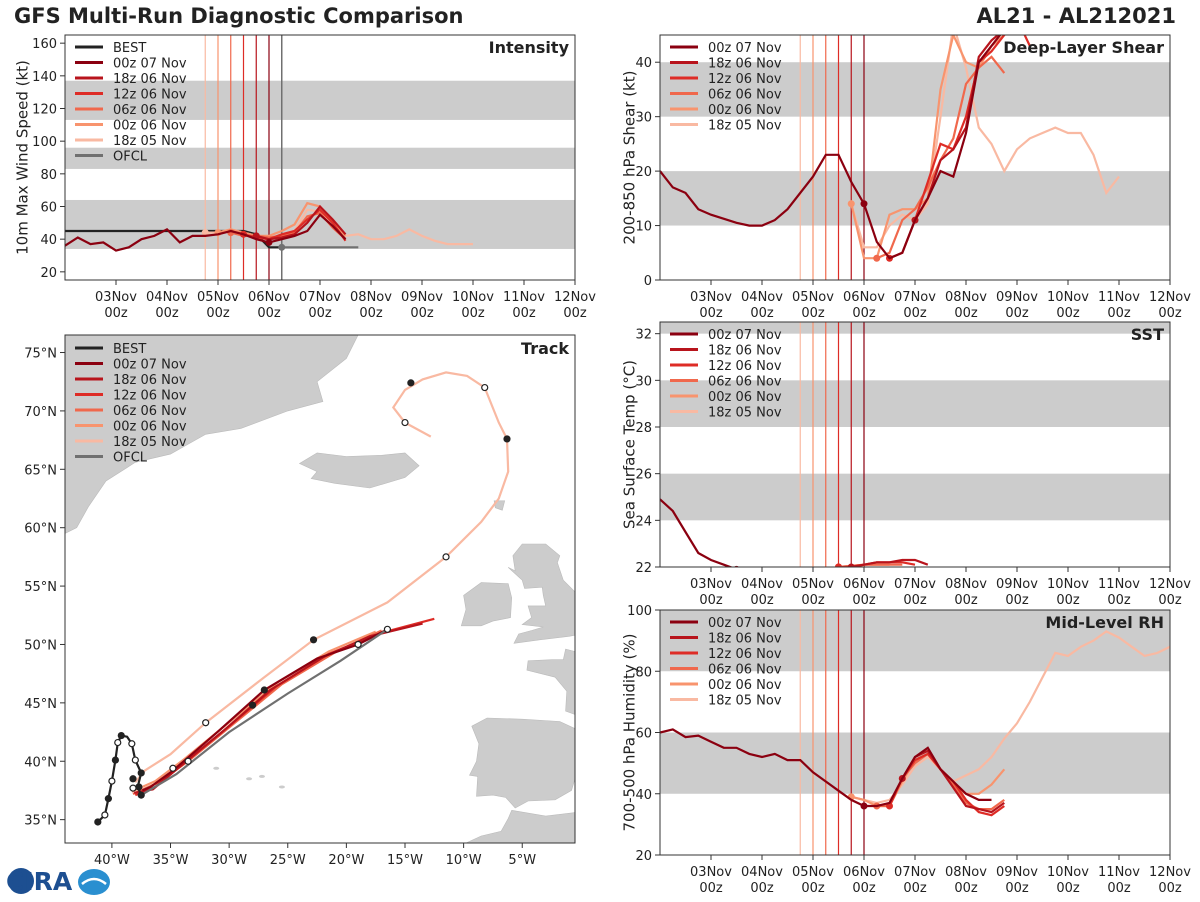 Image resolution: width=1200 pixels, height=902 pixels. I want to click on rh-xtick-label-date: 12Nov, so click(1170, 872).